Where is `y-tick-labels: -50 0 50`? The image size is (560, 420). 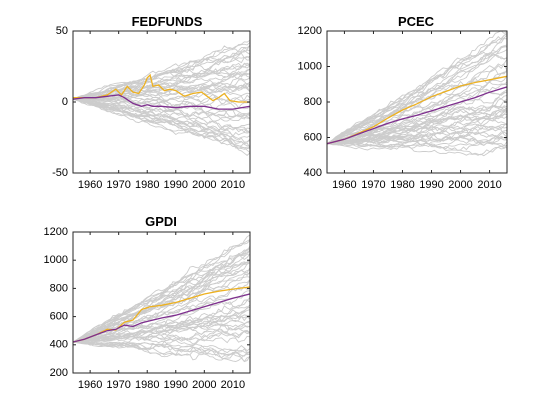
y-tick-labels: -50 0 50 is located at coordinates (60, 102).